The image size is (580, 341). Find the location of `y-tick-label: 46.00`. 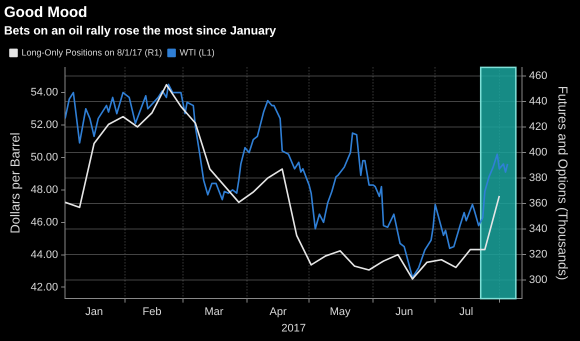

y-tick-label: 46.00 is located at coordinates (44, 222).